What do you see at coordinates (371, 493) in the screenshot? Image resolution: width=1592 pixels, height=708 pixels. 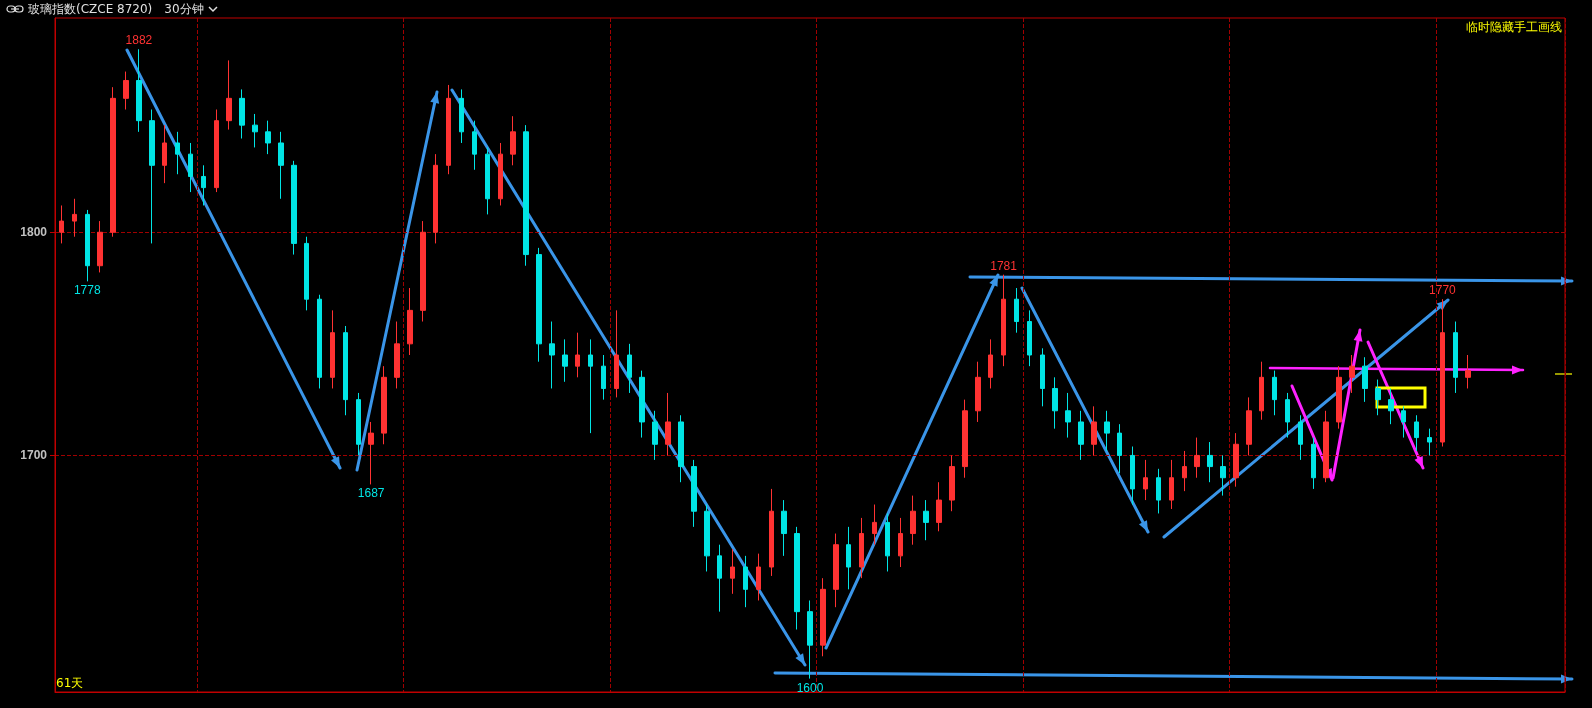 I see `annotation: 1687` at bounding box center [371, 493].